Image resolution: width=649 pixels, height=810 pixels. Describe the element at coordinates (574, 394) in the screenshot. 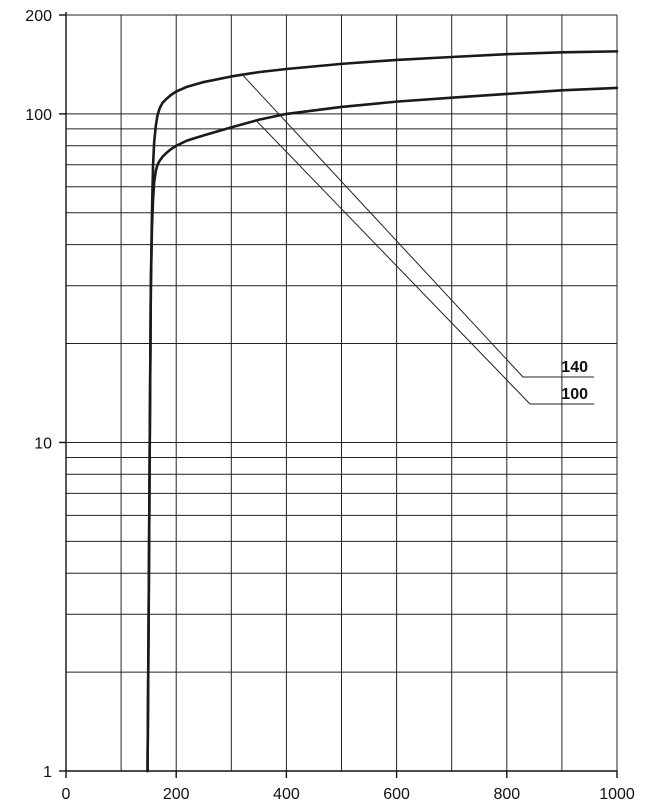

I see `series-label-100: 100` at that location.